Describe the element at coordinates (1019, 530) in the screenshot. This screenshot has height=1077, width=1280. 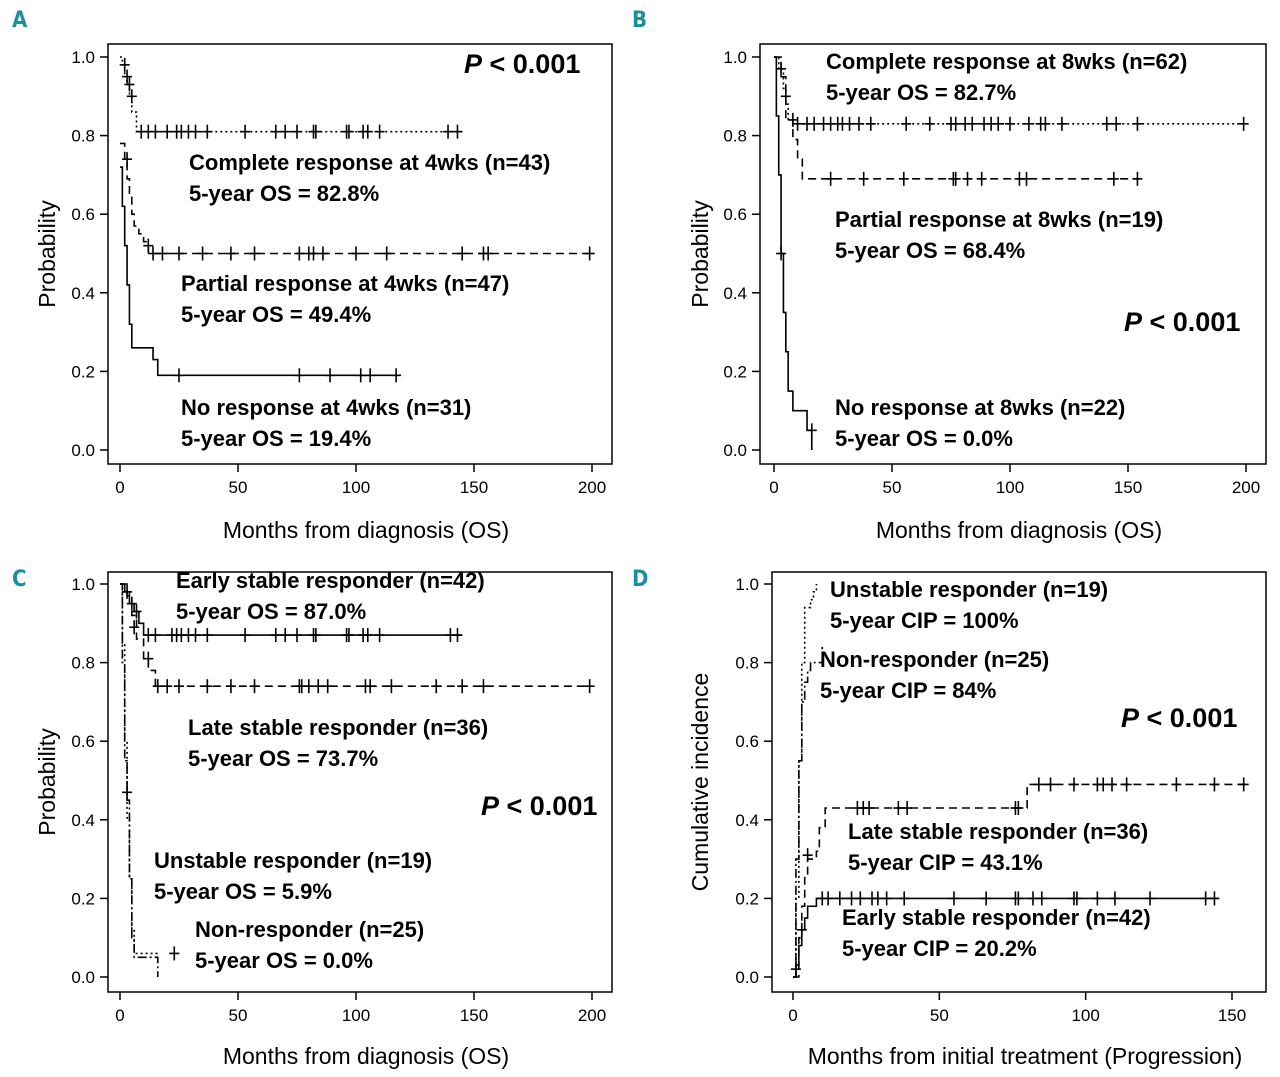
I see `panel-b-x-axis-label: Months from diagnosis (OS)` at that location.